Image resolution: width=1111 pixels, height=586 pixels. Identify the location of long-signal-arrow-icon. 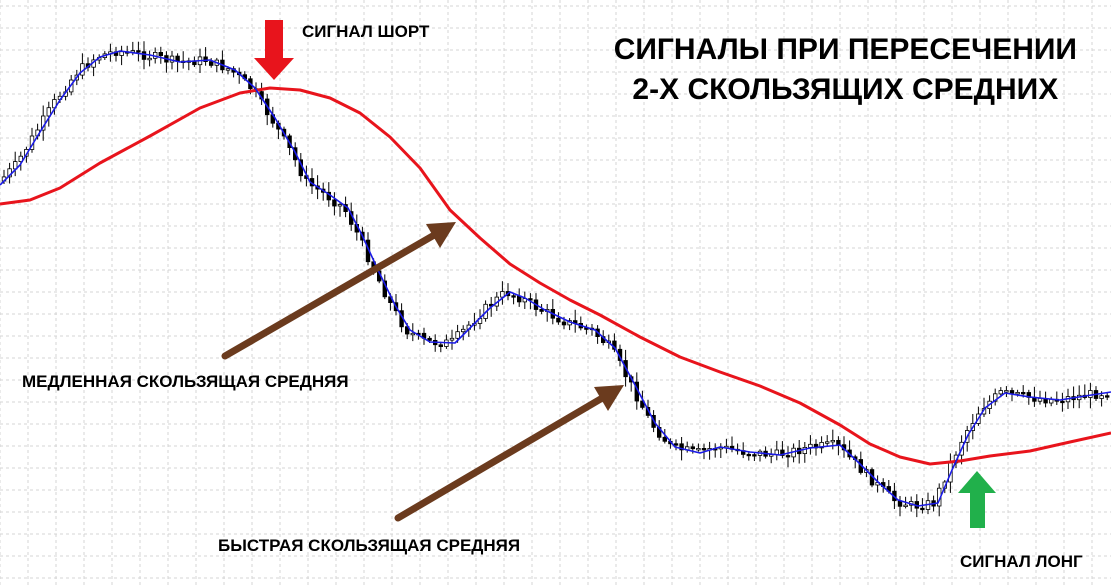
(977, 499).